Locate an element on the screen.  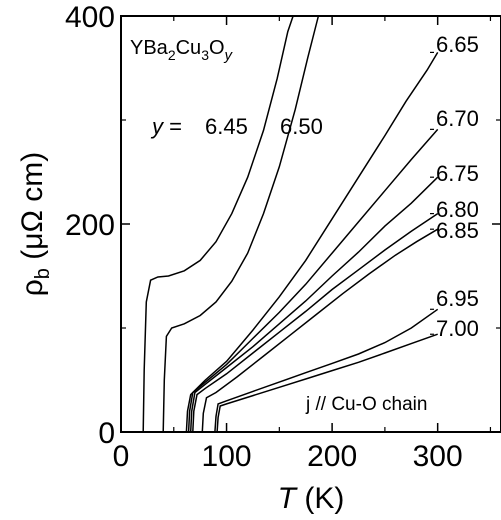
series-line-7.00 is located at coordinates (327, 383).